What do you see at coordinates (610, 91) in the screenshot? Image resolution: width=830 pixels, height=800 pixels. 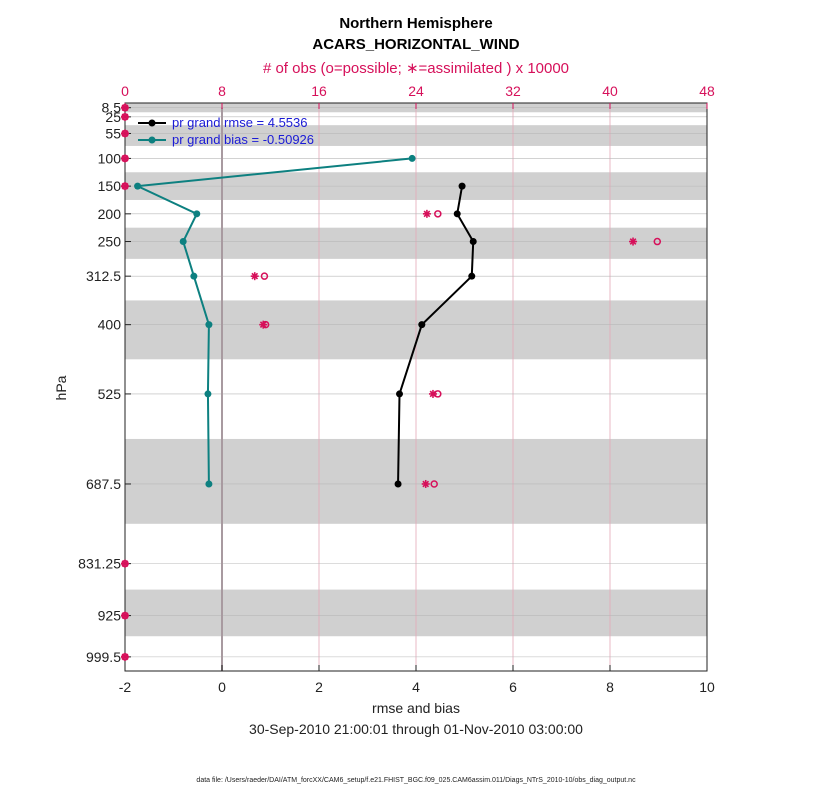 I see `top-tick-label-5: 40` at bounding box center [610, 91].